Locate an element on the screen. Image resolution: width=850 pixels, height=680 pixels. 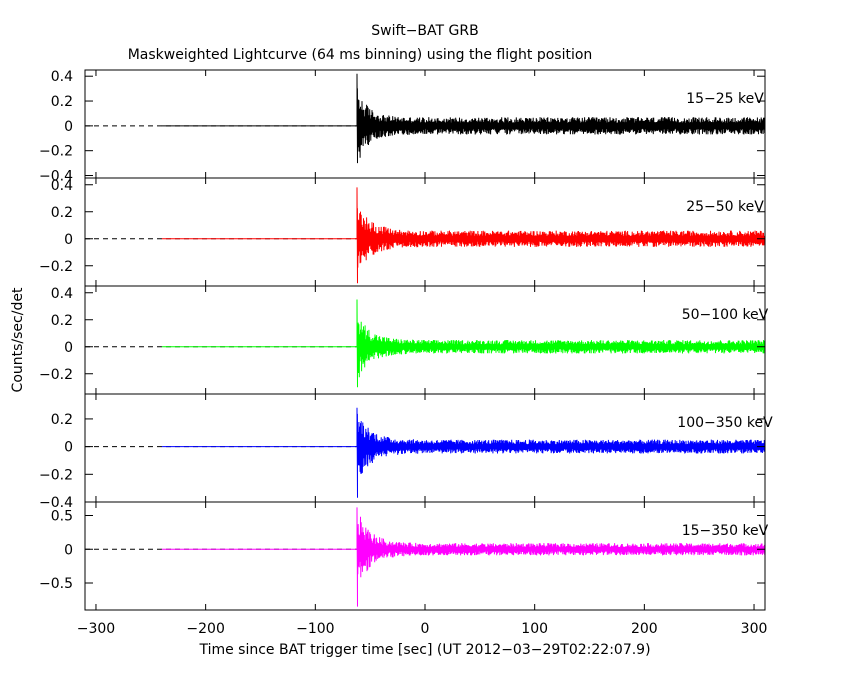
panel-5: −0.5 0 0.5 15−350 keV is located at coordinates (404, 556).